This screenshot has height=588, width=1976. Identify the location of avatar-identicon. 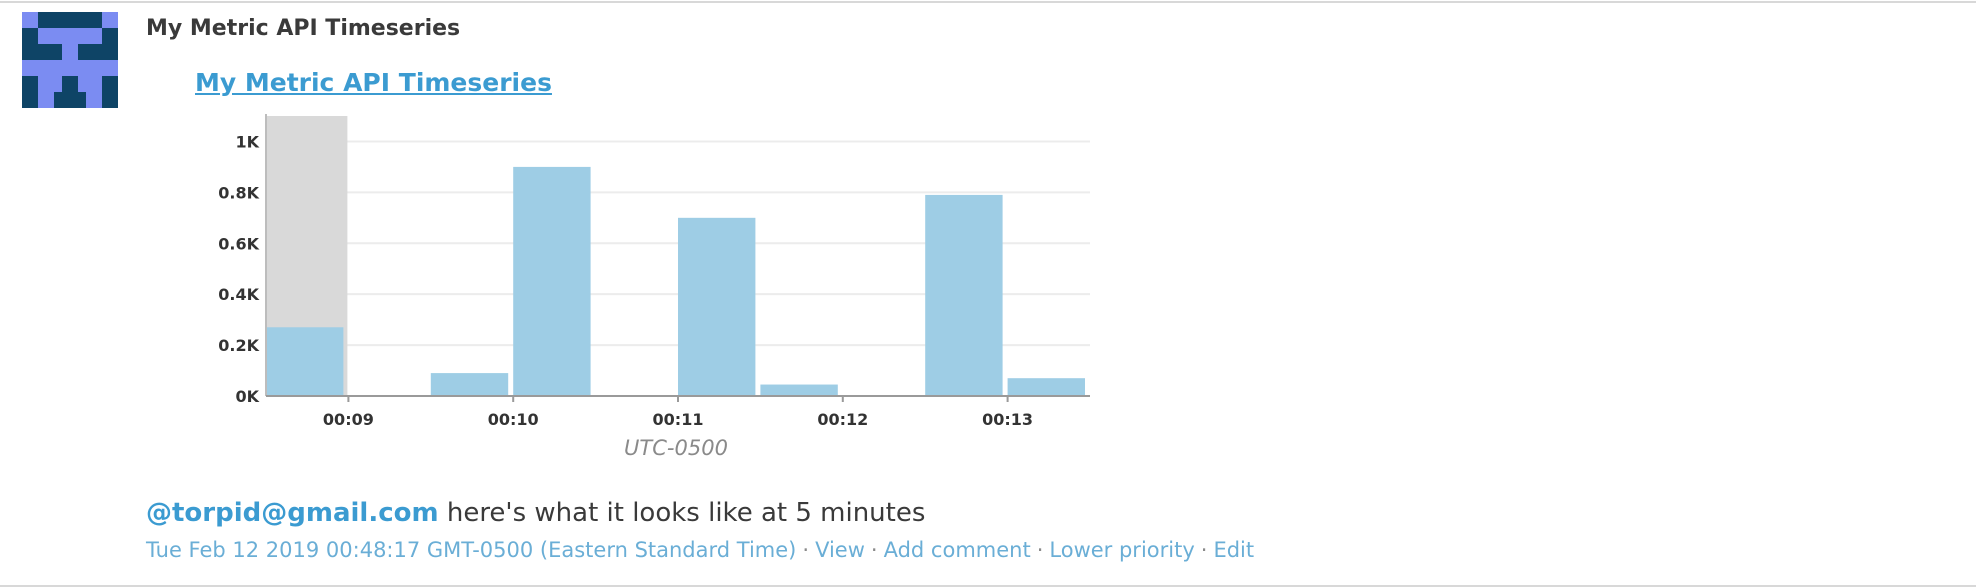
(70, 60).